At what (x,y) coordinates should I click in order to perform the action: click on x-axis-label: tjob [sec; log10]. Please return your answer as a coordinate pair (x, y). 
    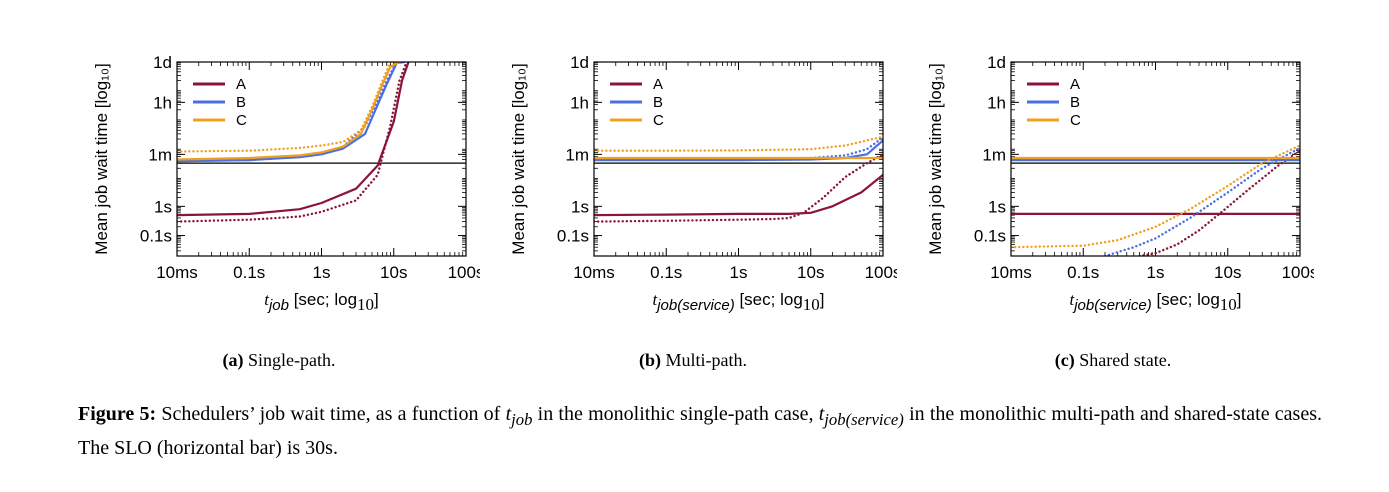
    Looking at the image, I should click on (321, 302).